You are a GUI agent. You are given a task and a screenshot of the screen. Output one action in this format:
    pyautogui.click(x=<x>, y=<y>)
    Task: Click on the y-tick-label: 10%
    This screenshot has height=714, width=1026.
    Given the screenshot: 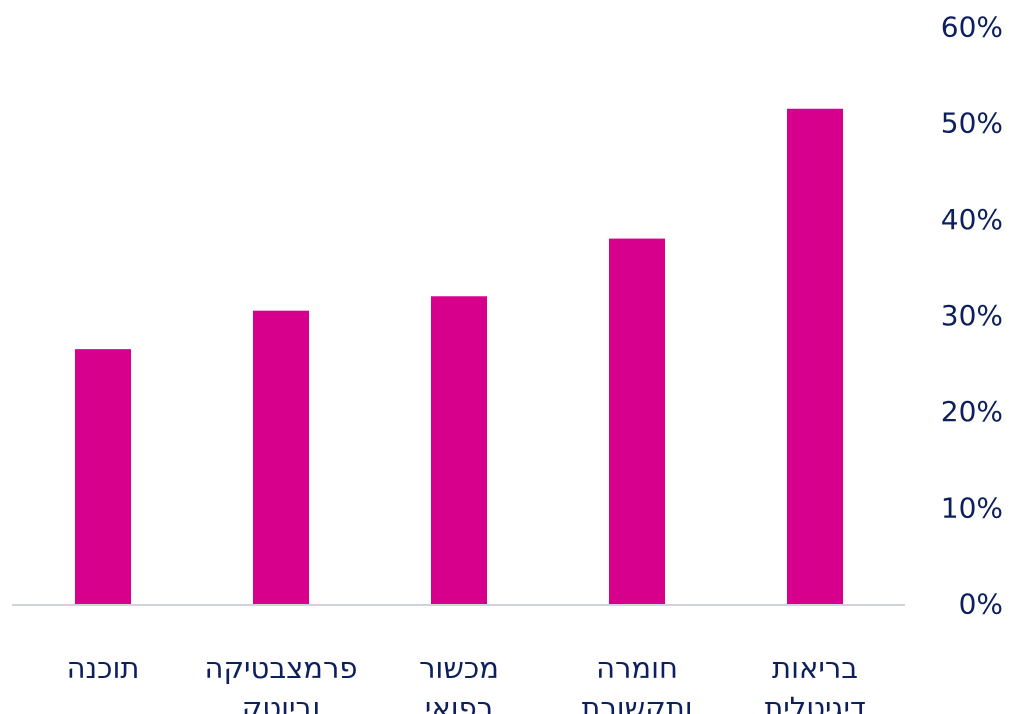 What is the action you would take?
    pyautogui.click(x=972, y=507)
    